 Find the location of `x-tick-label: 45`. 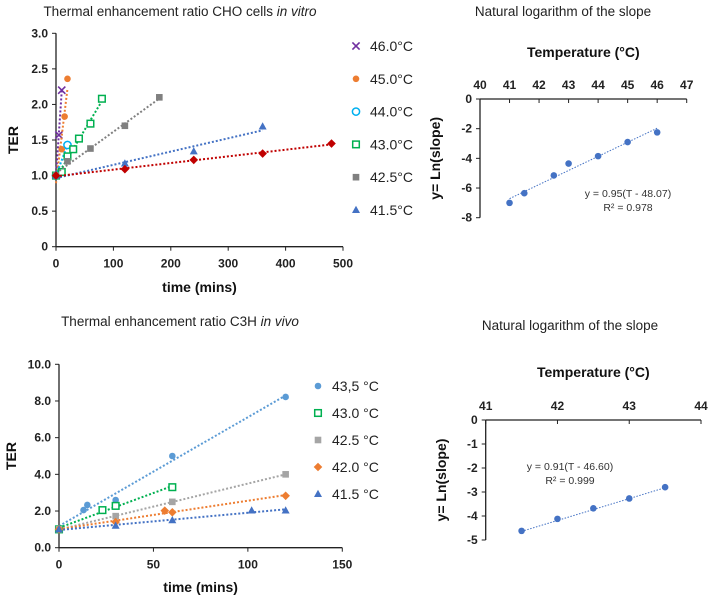

x-tick-label: 45 is located at coordinates (628, 85).